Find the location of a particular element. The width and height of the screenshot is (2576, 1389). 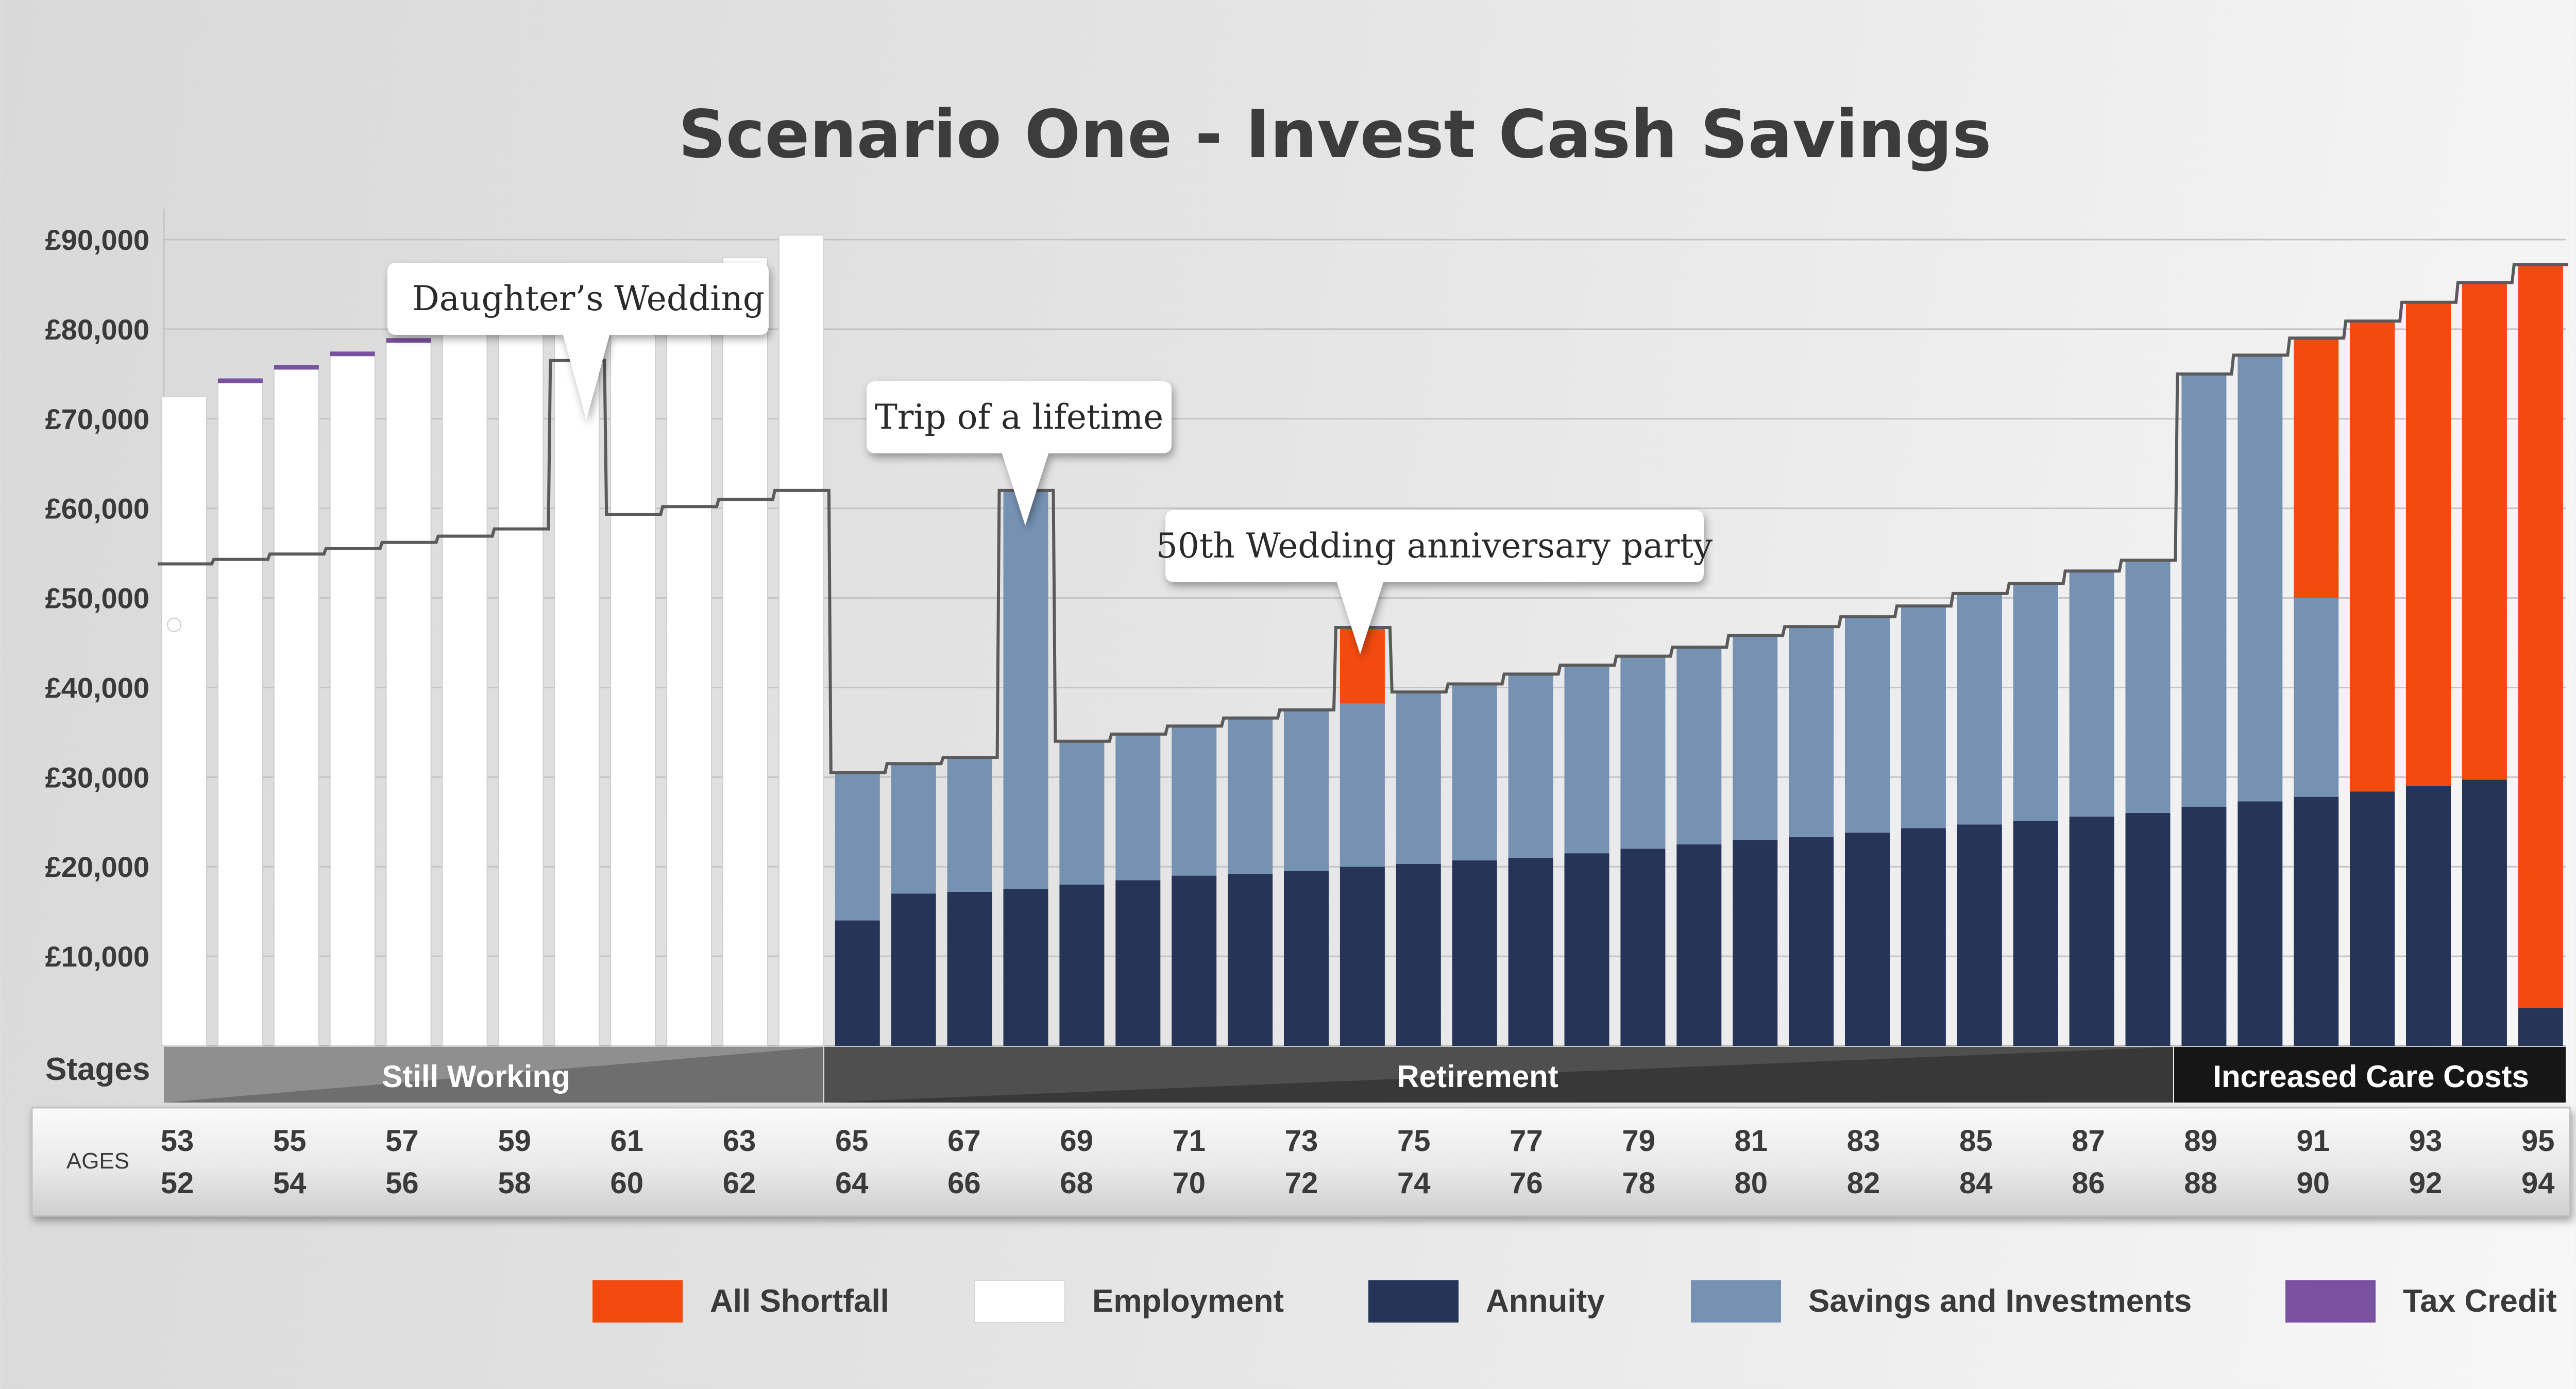

age-top-label: 75 is located at coordinates (1414, 1141).